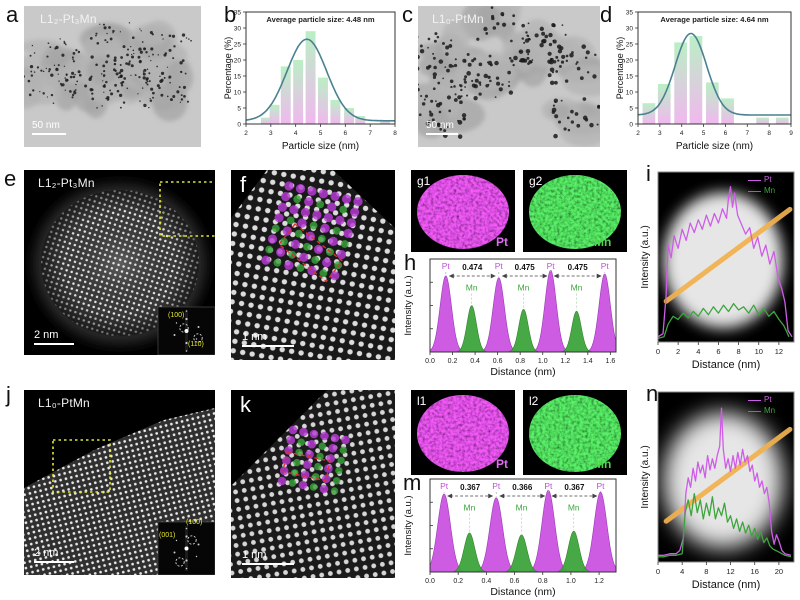  Describe the element at coordinates (320, 19) in the screenshot. I see `svg-text: Average particle size: 4.48 nm` at that location.